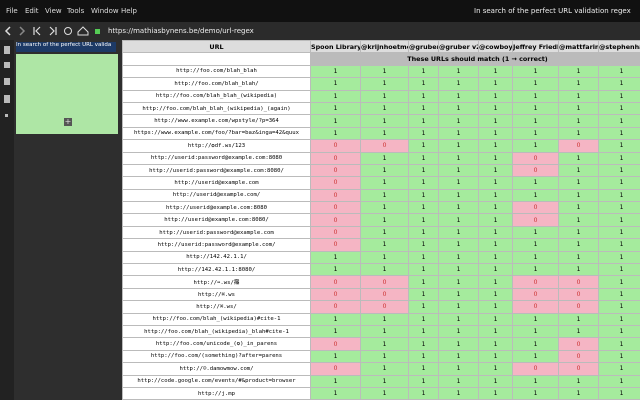  I want to click on result-row: http://✪df.ws/123 0 0 1 1 1 1 0 1, so click(381, 146).